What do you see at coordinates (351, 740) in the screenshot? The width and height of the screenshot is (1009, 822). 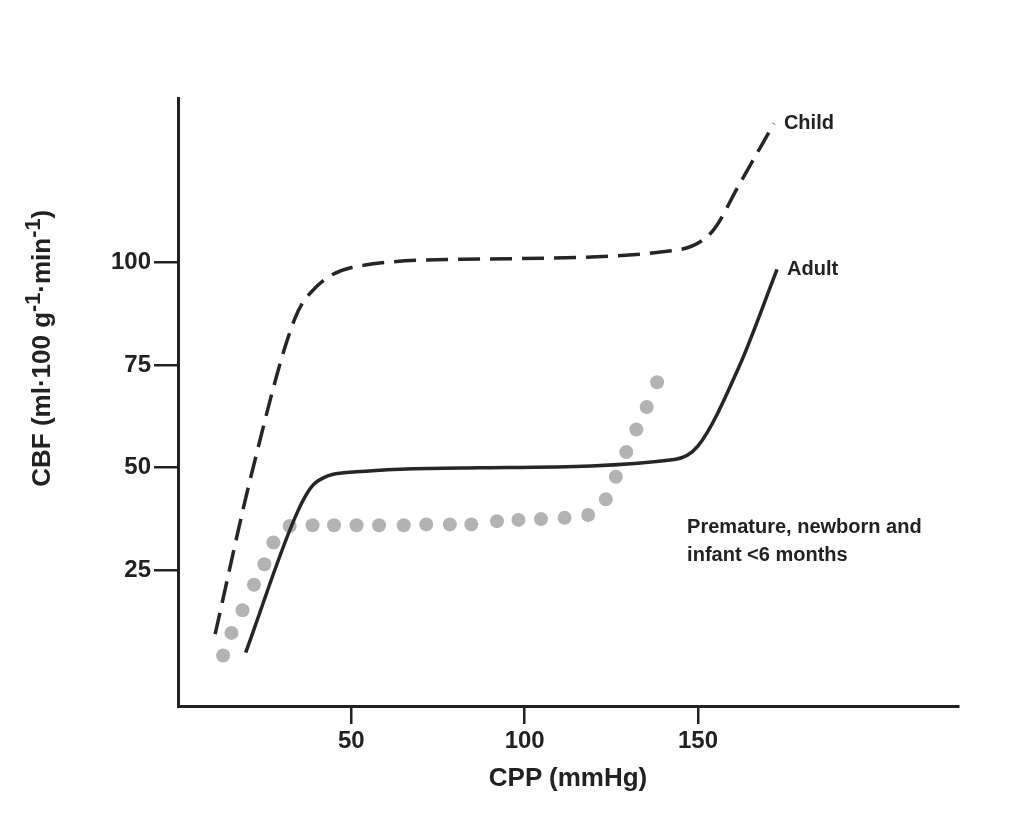 I see `x-tick-label: 50` at bounding box center [351, 740].